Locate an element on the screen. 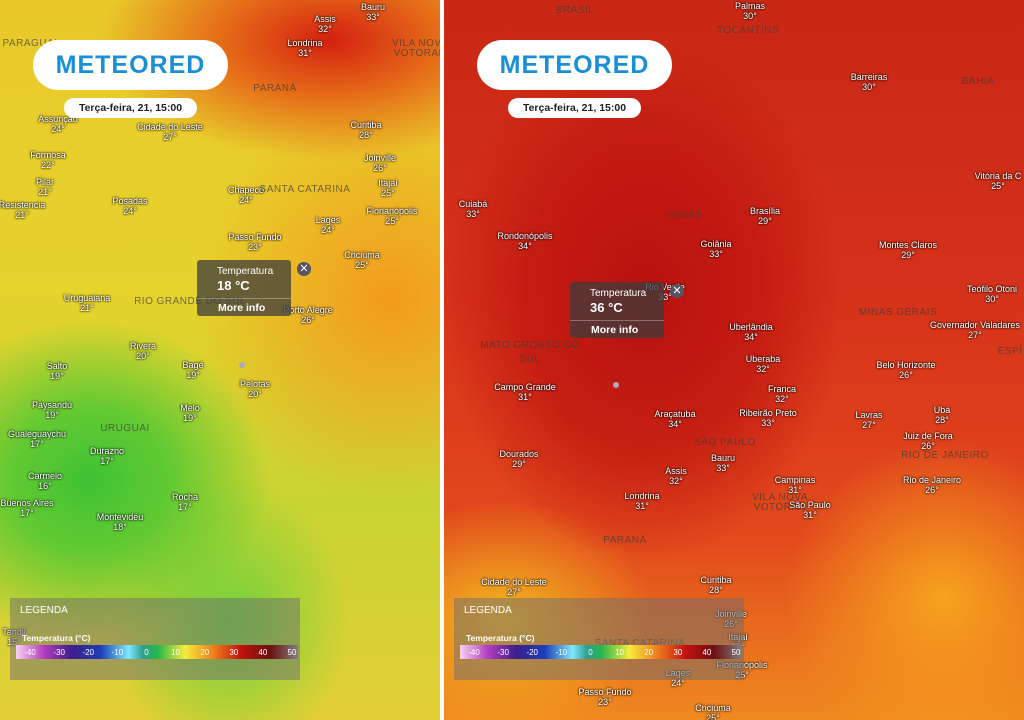 Image resolution: width=1024 pixels, height=720 pixels. city-name: Montevidéu is located at coordinates (120, 517).